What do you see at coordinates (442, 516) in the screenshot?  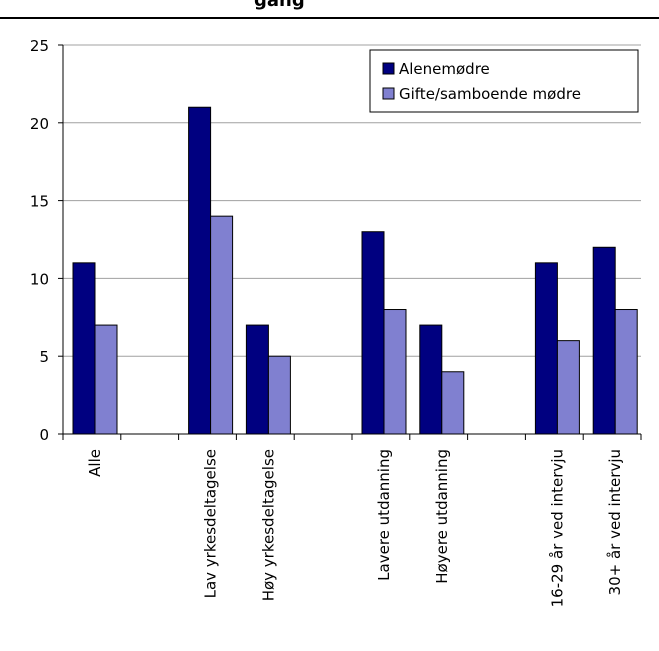 I see `x-tick-label: Høyere utdanning` at bounding box center [442, 516].